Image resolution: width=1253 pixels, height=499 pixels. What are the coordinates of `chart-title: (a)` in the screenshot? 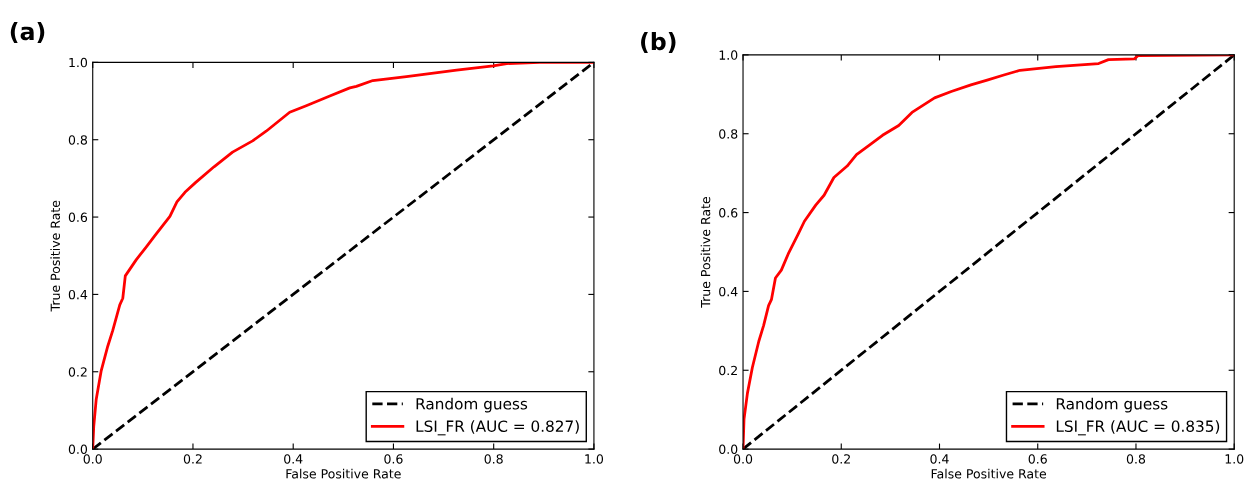 It's located at (27, 33).